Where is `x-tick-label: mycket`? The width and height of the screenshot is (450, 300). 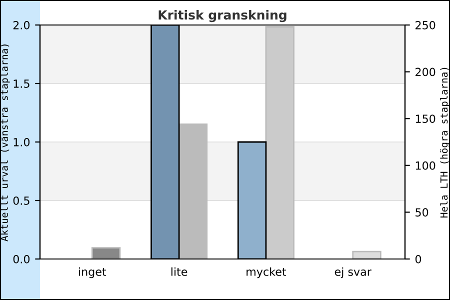
x-tick-label: mycket is located at coordinates (266, 272).